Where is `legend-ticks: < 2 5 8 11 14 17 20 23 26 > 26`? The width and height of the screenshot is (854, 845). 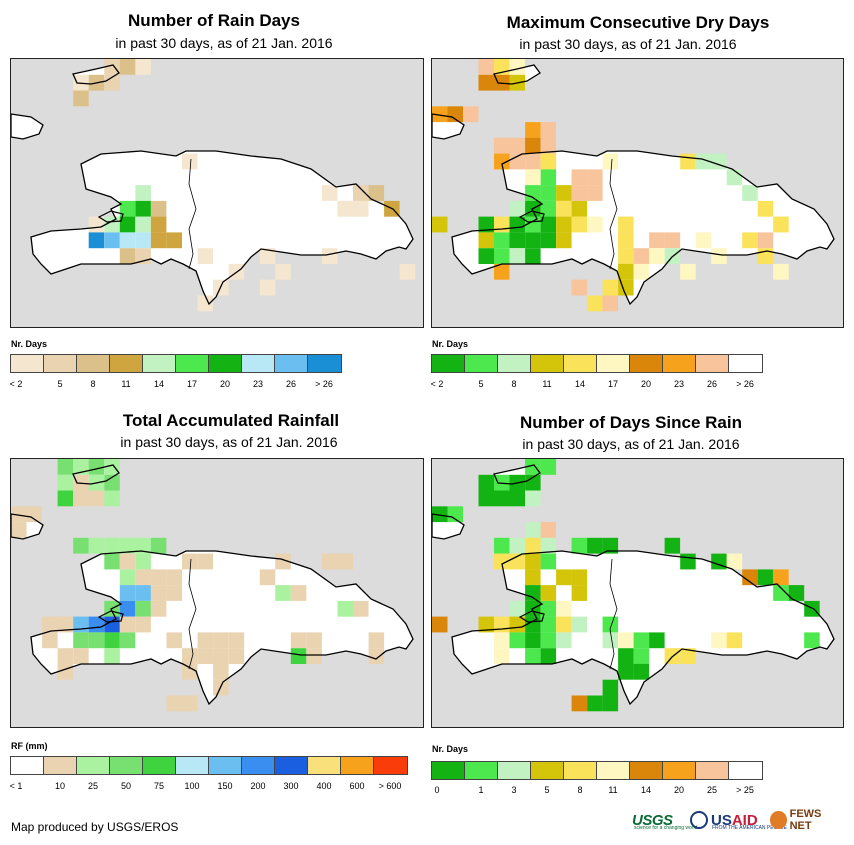 legend-ticks: < 2 5 8 11 14 17 20 23 26 > 26 is located at coordinates (597, 385).